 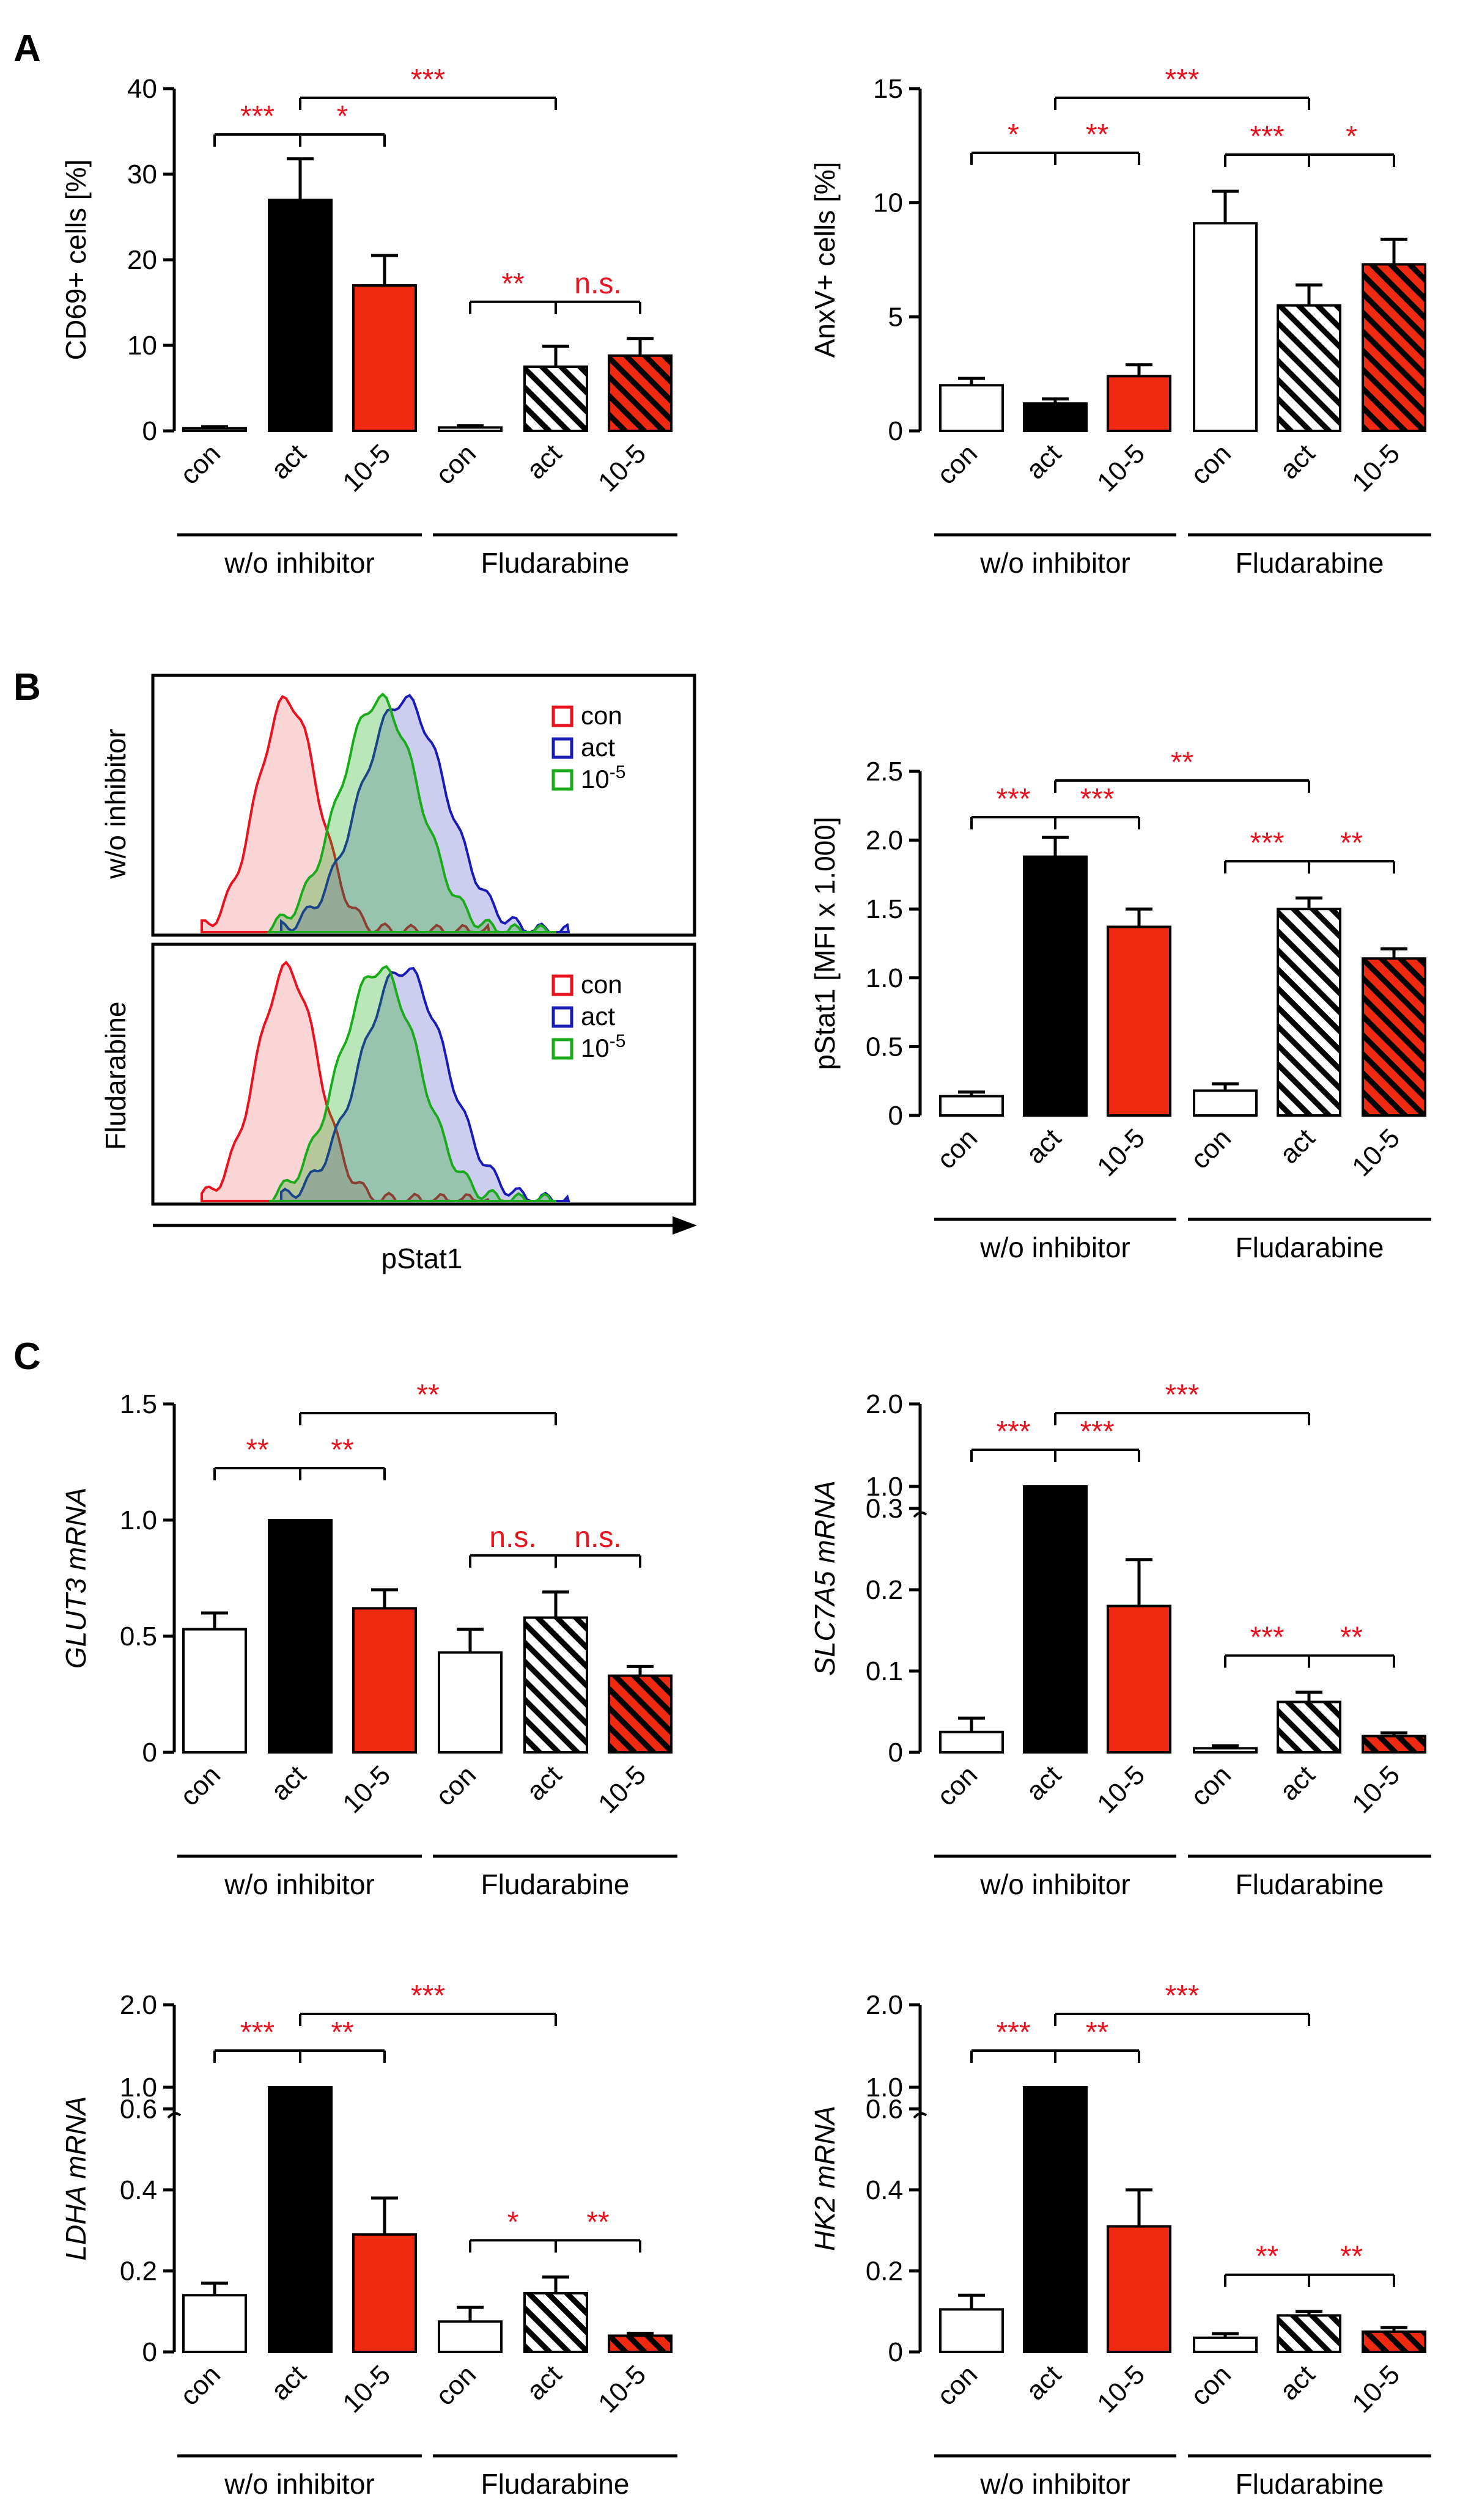 I want to click on y-axis-label: AnxV+ cells [%], so click(x=825, y=260).